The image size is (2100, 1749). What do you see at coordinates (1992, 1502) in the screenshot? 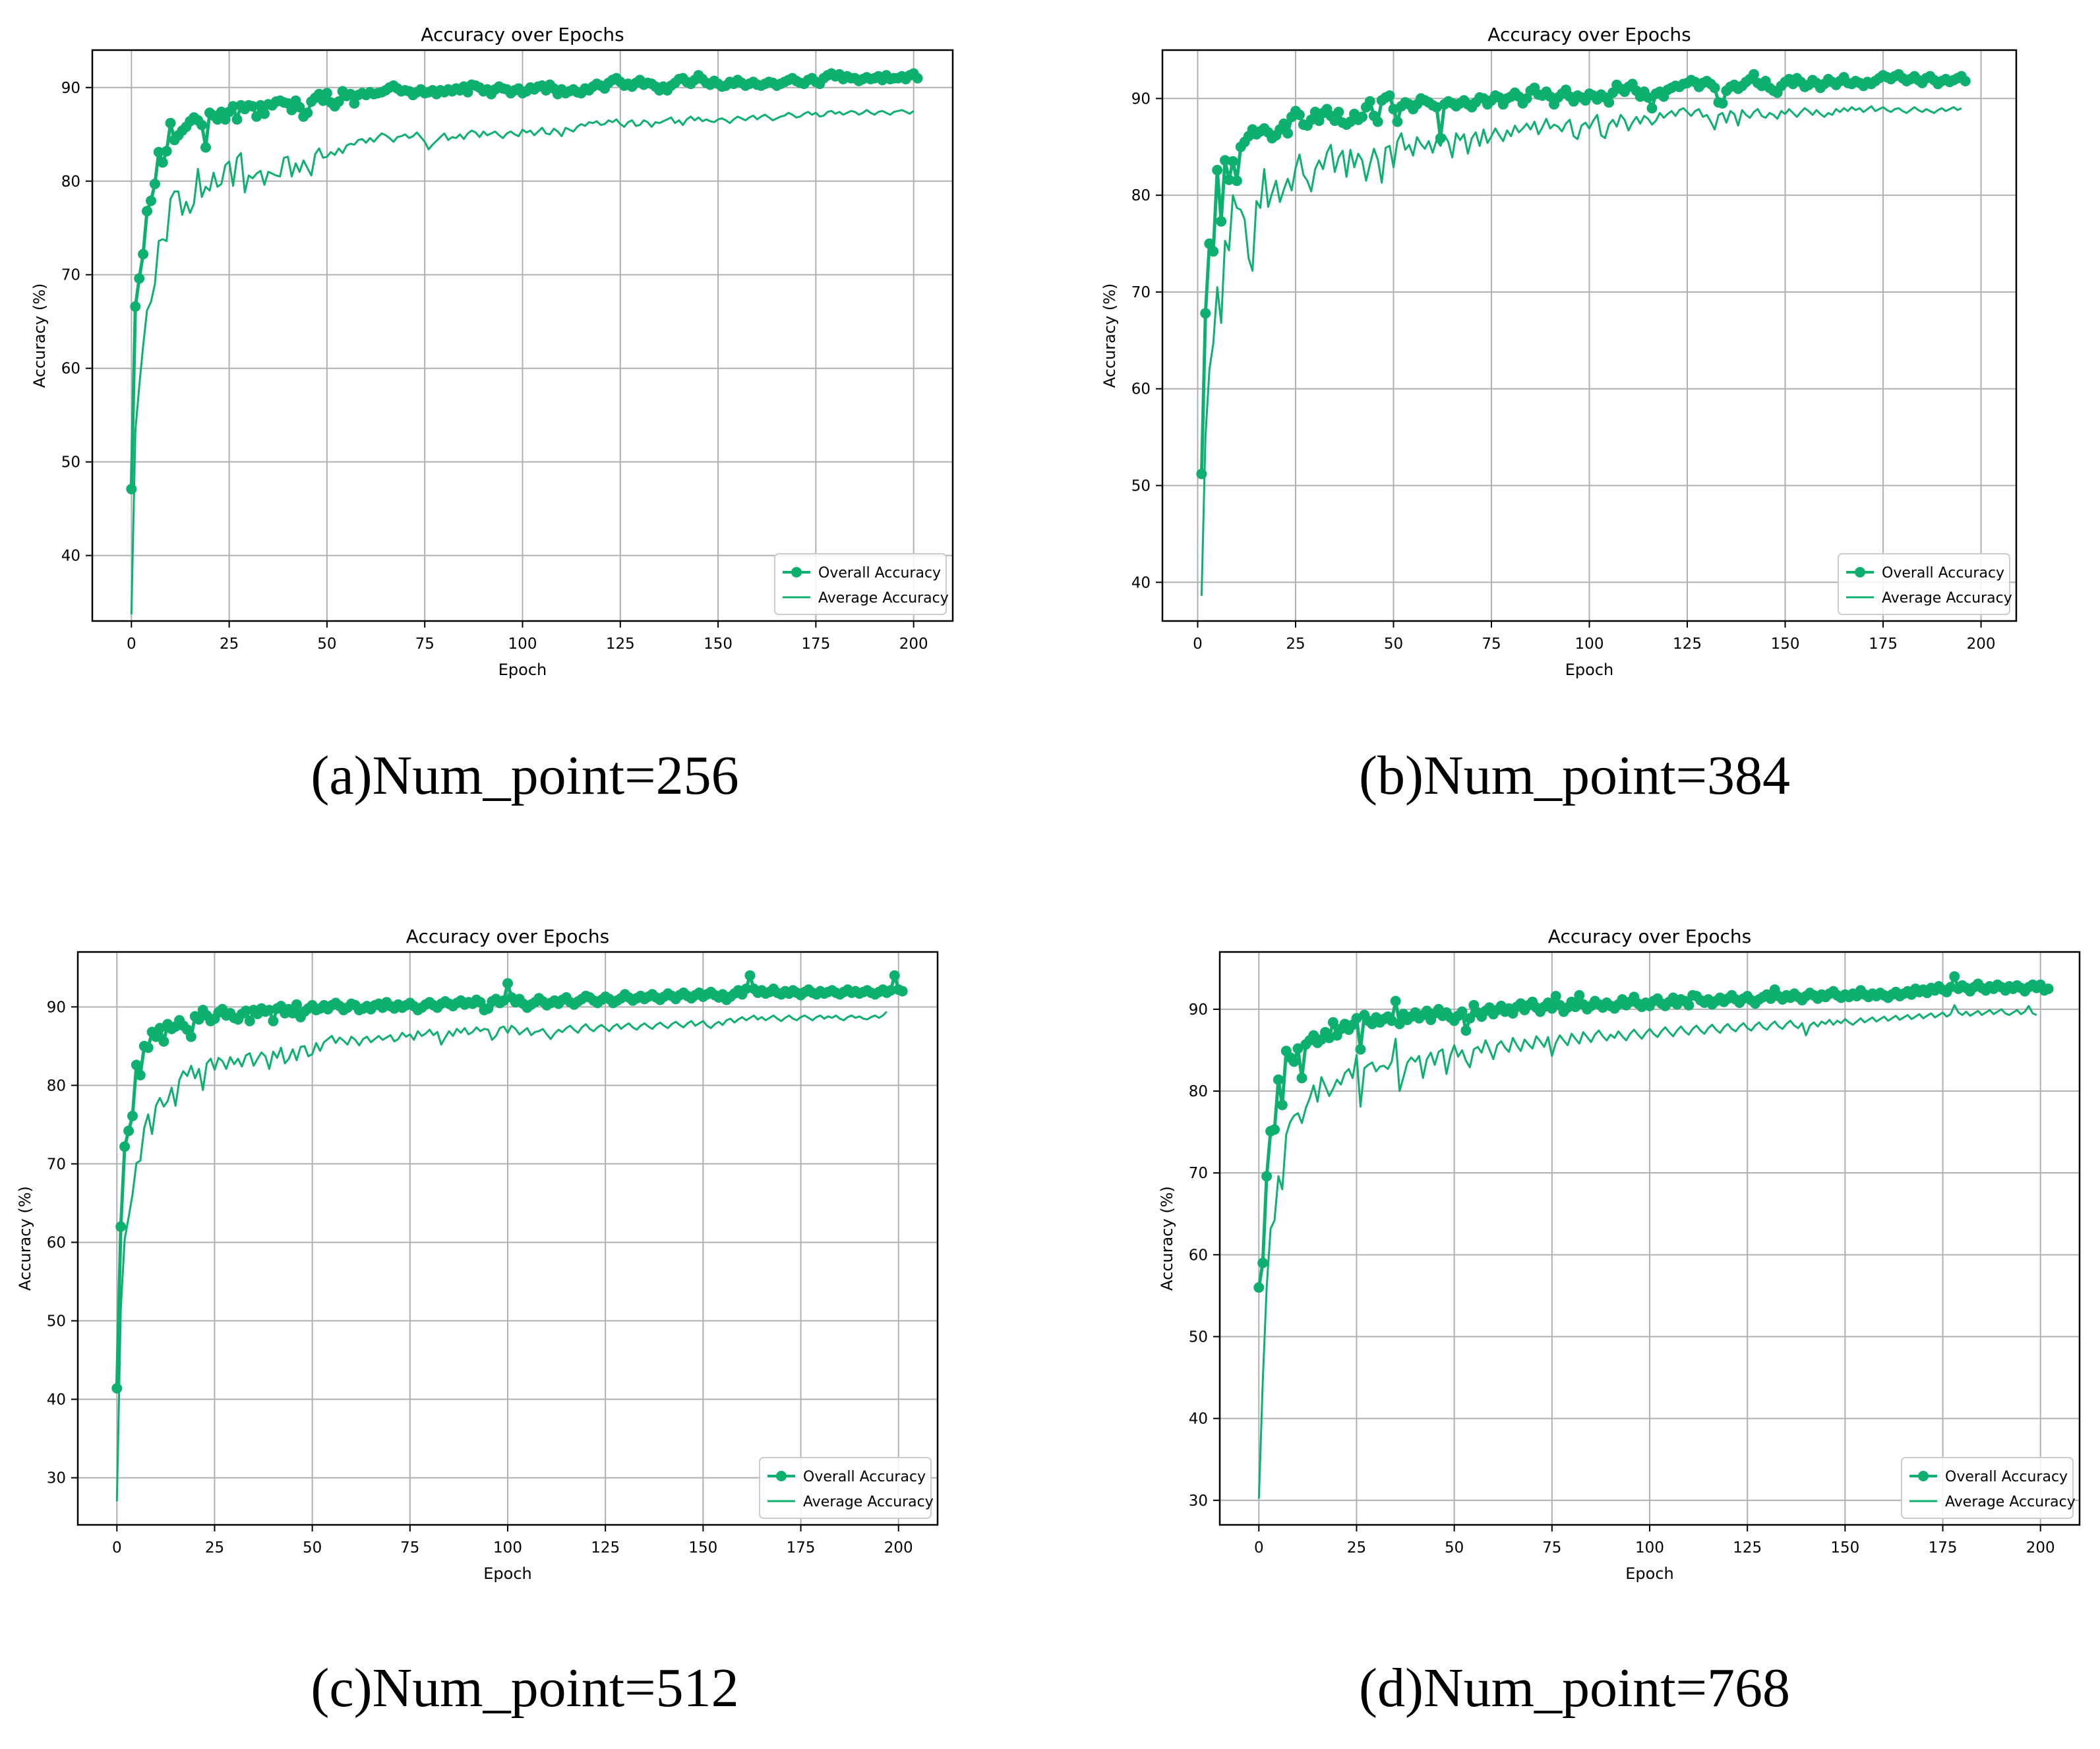
I see `legend-item: Average Accuracy` at bounding box center [1992, 1502].